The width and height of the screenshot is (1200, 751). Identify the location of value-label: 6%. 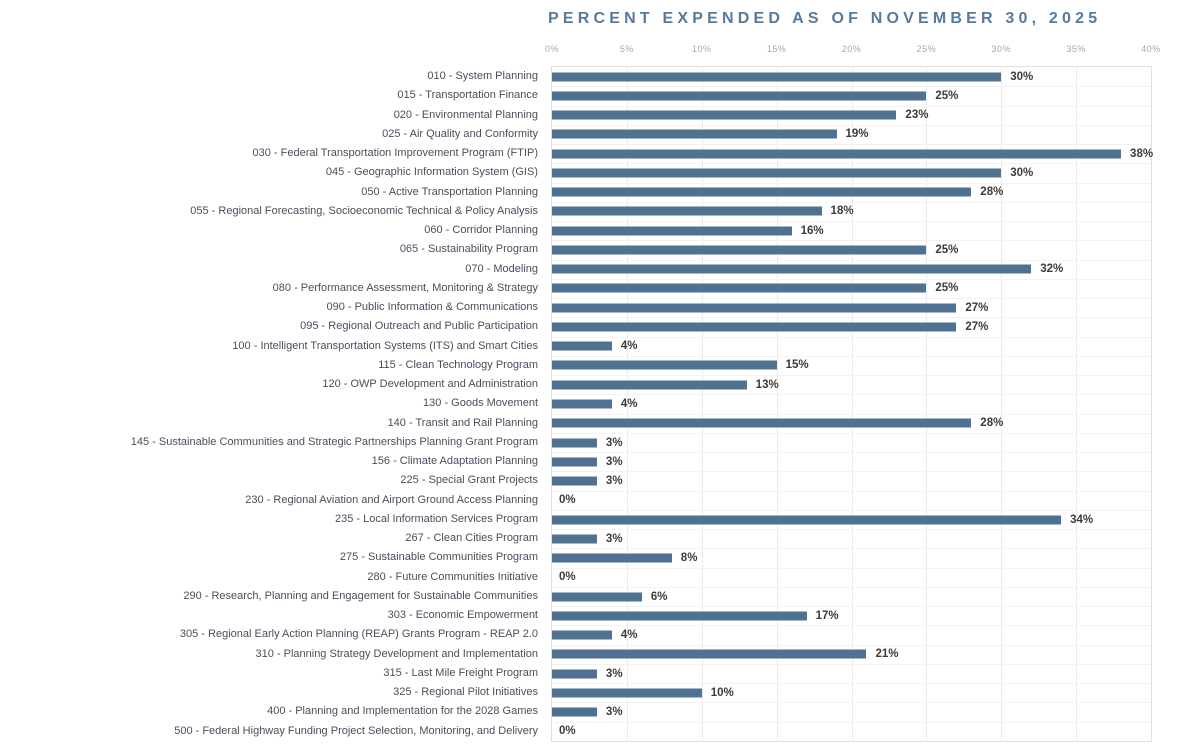
(659, 596).